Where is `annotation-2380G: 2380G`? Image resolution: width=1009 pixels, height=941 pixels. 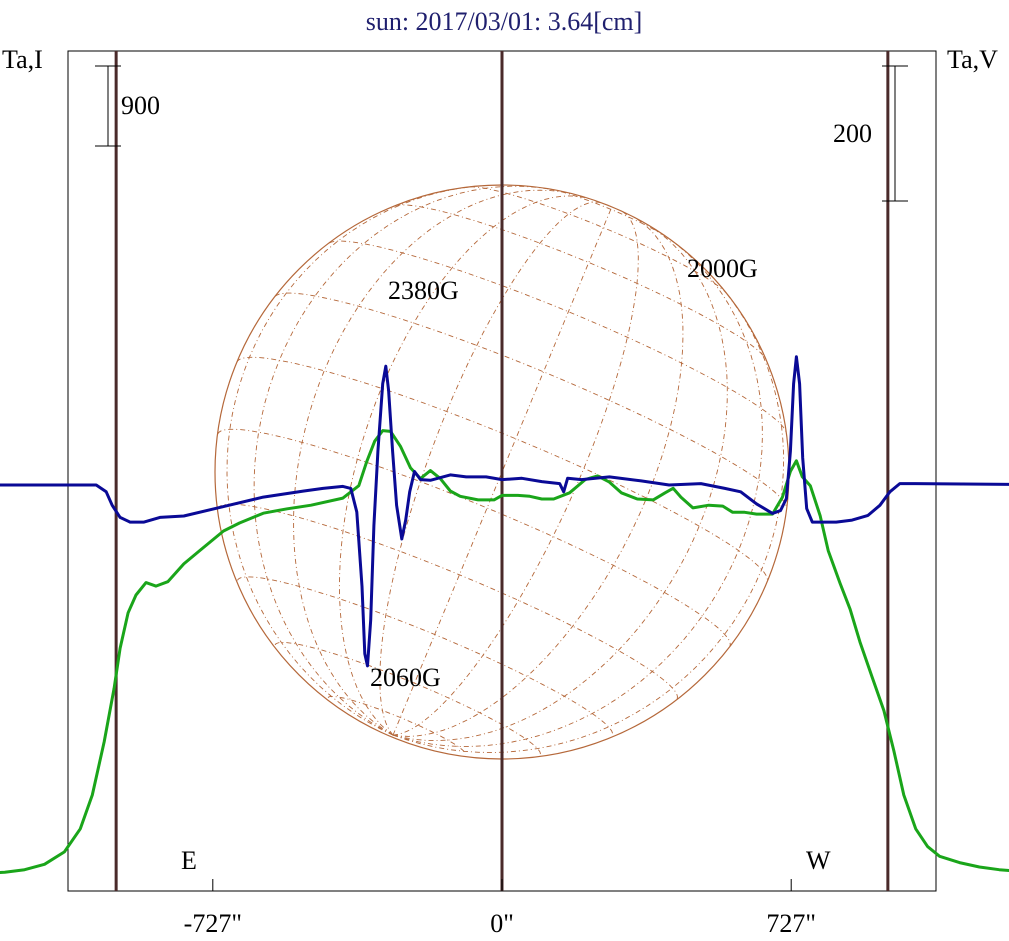 annotation-2380G: 2380G is located at coordinates (423, 290).